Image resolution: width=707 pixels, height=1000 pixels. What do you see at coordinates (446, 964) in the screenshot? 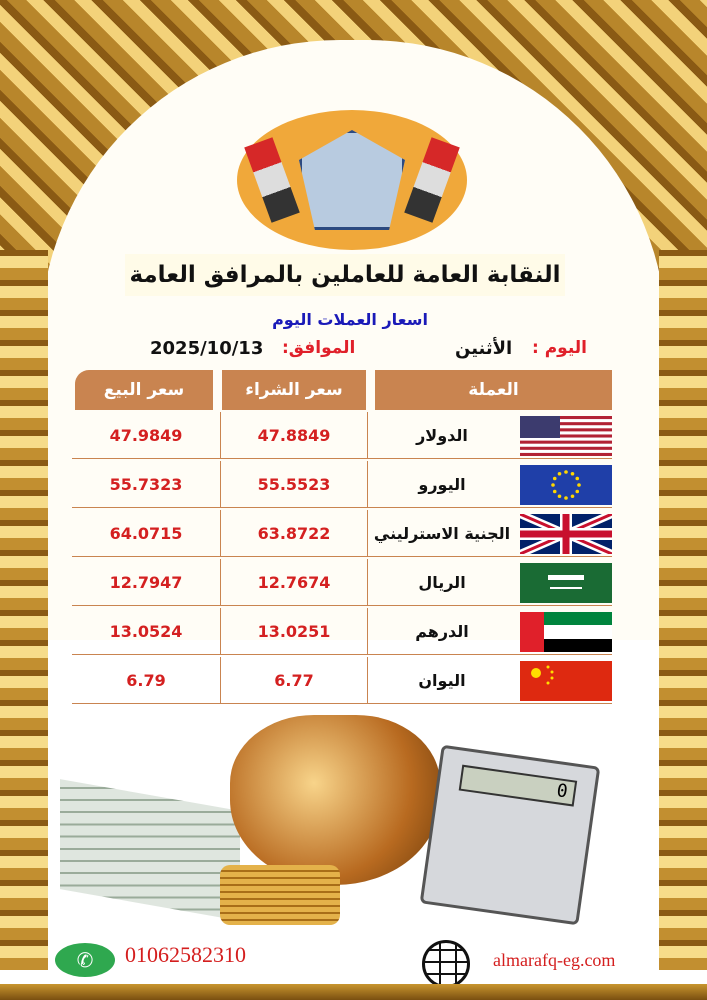
I see `globe-icon` at bounding box center [446, 964].